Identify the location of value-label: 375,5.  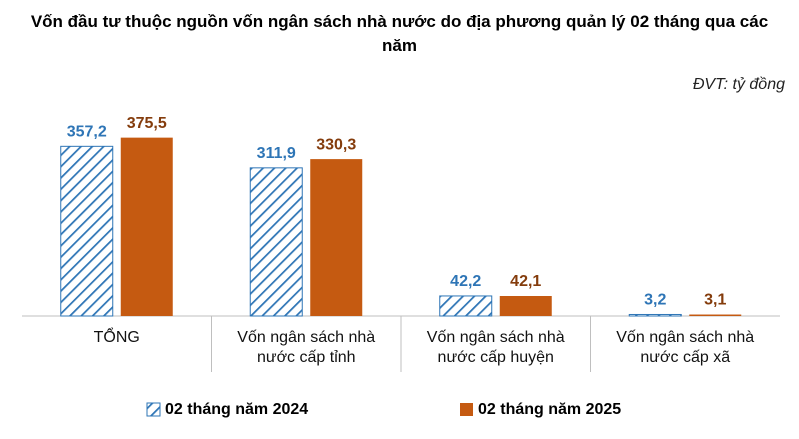
(147, 123).